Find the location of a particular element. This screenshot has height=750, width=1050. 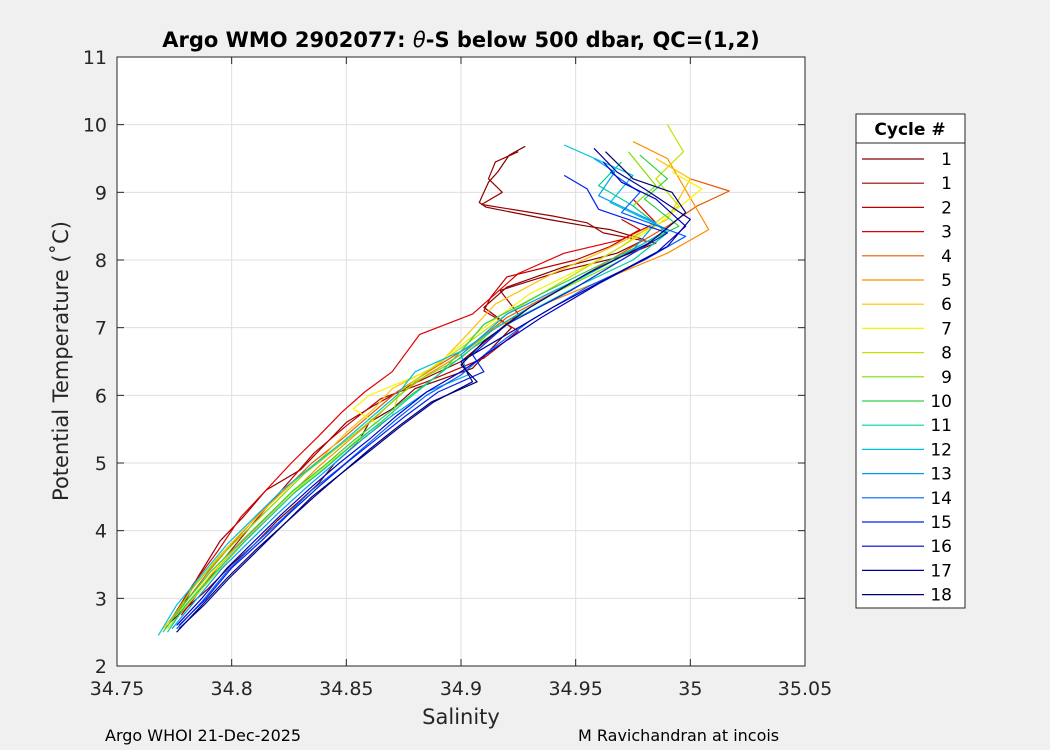

legend-label: 2 is located at coordinates (946, 208).